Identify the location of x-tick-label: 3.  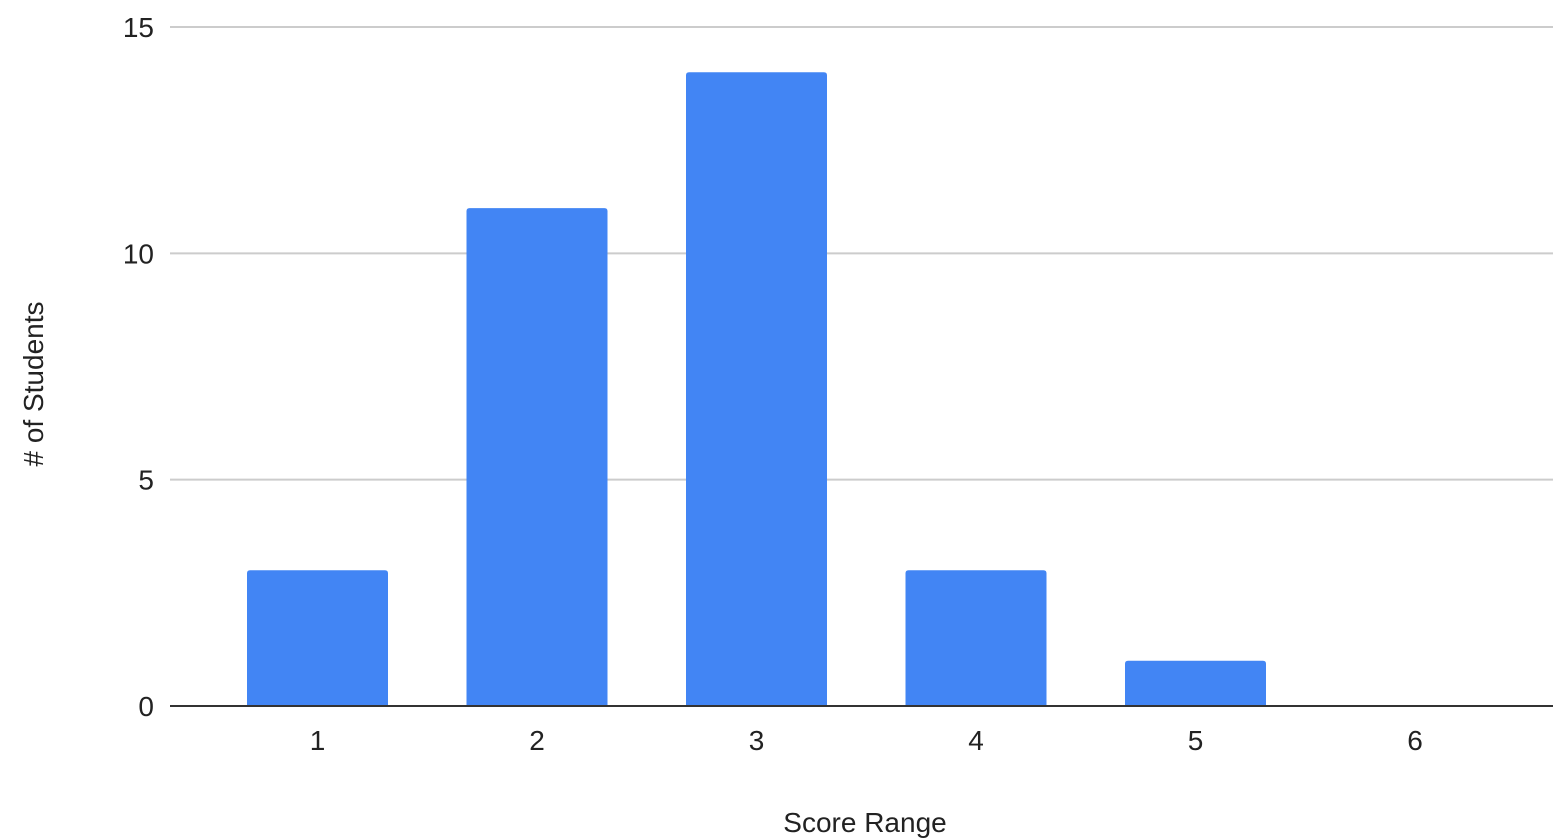
(757, 740).